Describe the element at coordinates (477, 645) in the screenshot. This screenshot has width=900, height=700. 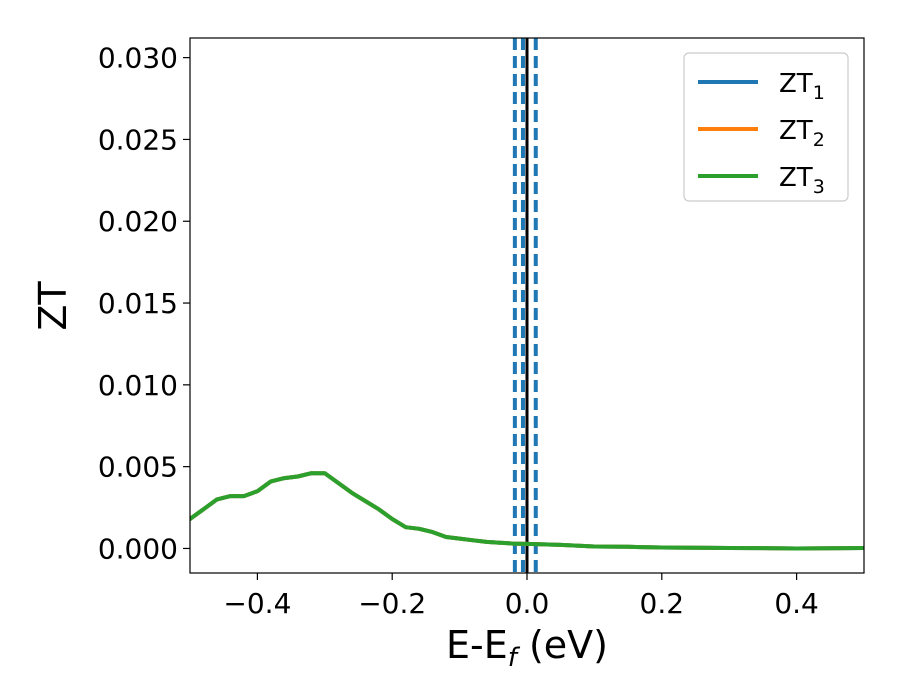
I see `x-axis-label-main: E-E` at that location.